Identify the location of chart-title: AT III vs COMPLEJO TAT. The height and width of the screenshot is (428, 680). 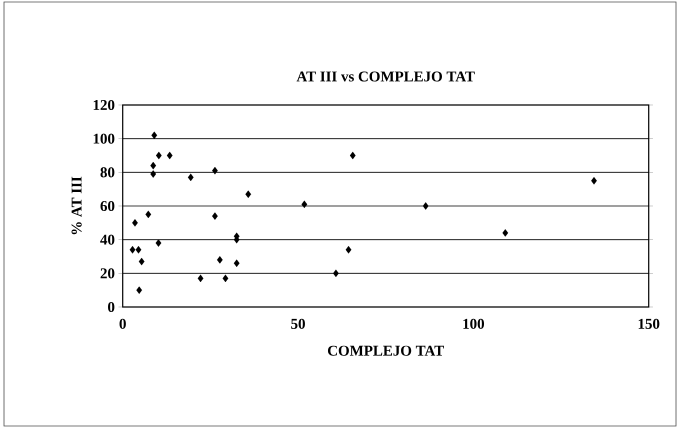
(385, 76).